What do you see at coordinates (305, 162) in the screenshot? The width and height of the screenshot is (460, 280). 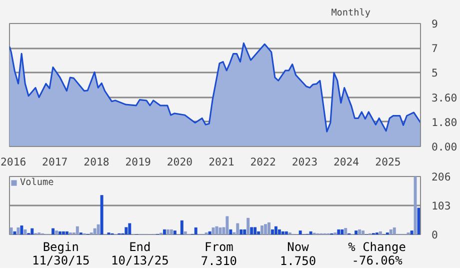 I see `x-tick-label: 2023` at bounding box center [305, 162].